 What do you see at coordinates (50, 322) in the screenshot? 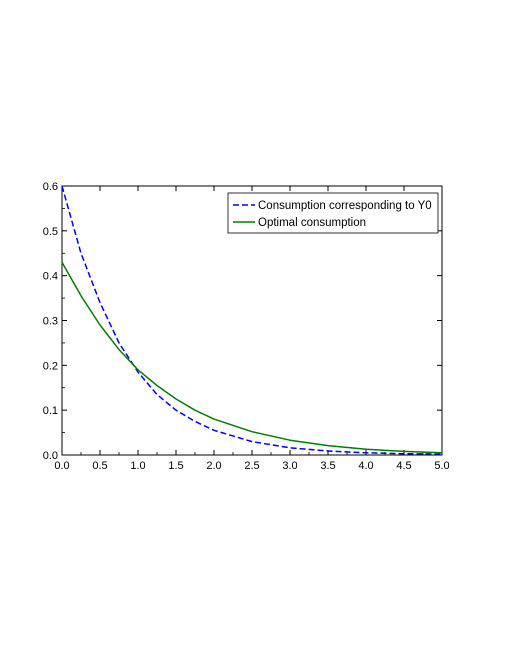
I see `y-tick-label: 0.3` at bounding box center [50, 322].